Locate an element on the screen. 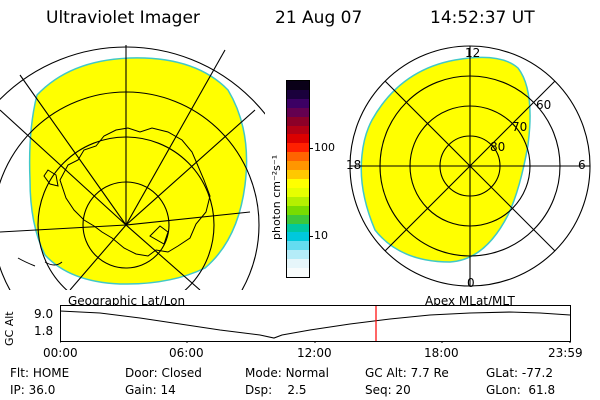 The image size is (600, 400). svg-text: photon cm⁻²s⁻¹ is located at coordinates (276, 197).